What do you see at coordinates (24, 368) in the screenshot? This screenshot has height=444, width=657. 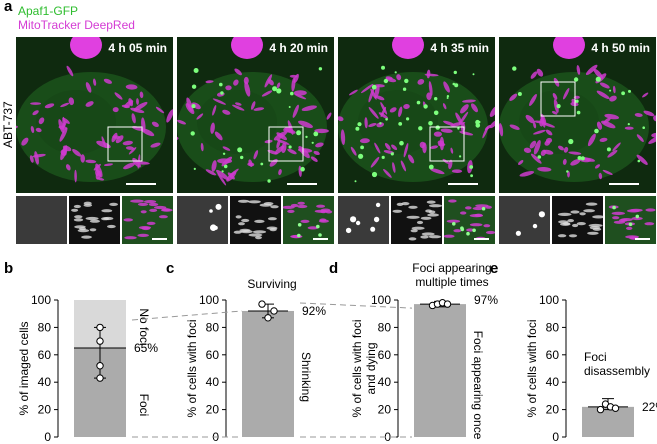 I see `y-axis-label: % of imaged cells` at bounding box center [24, 368].